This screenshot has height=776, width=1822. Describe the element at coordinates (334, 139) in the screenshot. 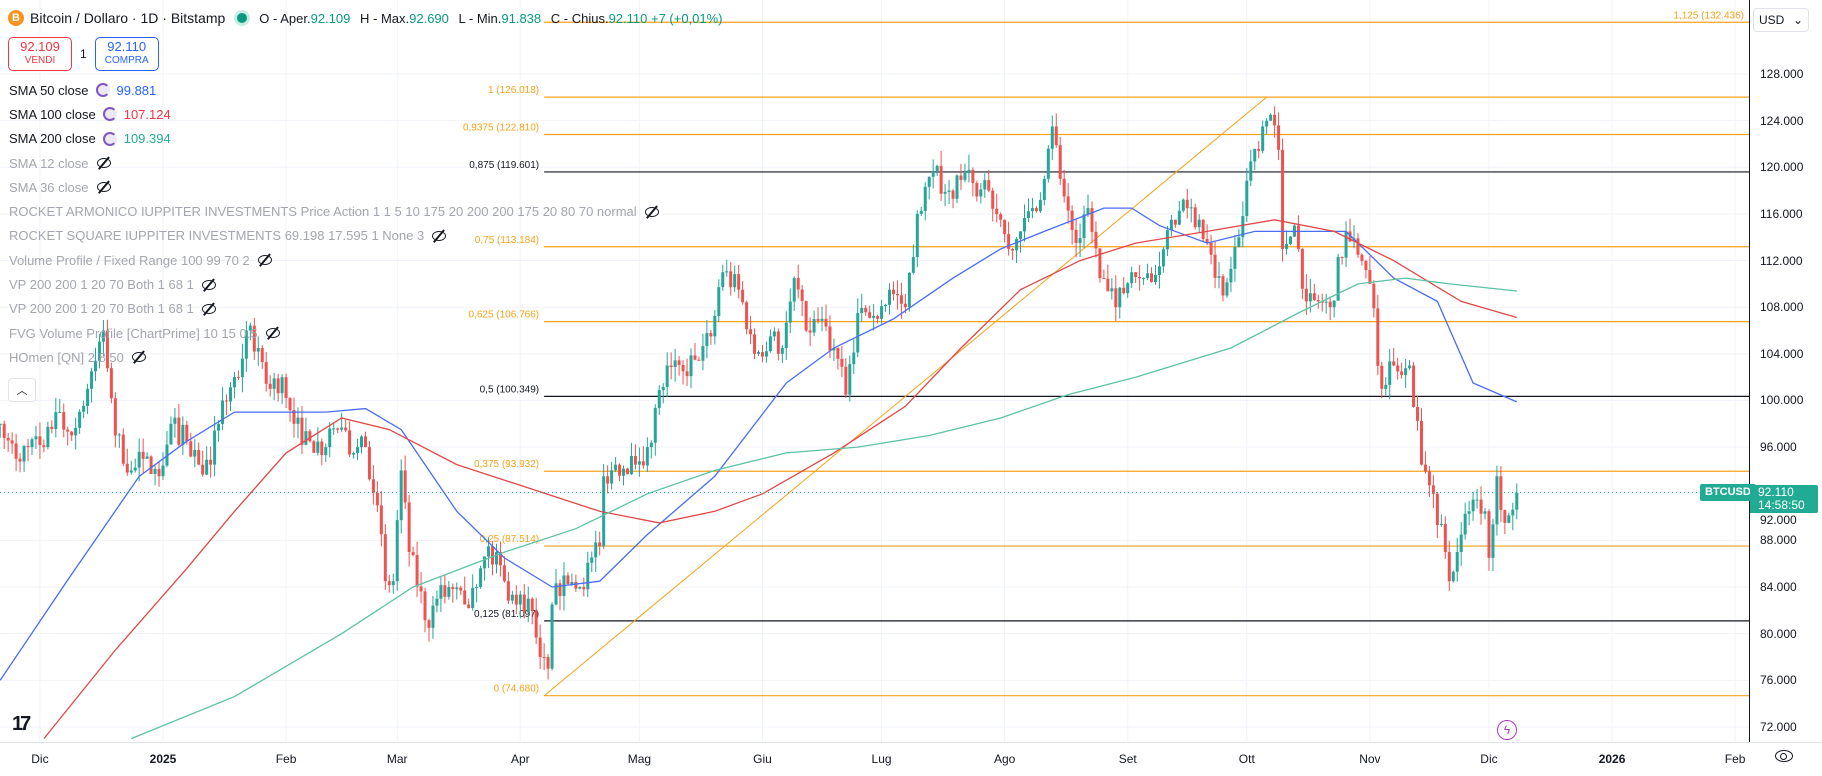

I see `legend-item: SMA 200 close 109.394` at that location.